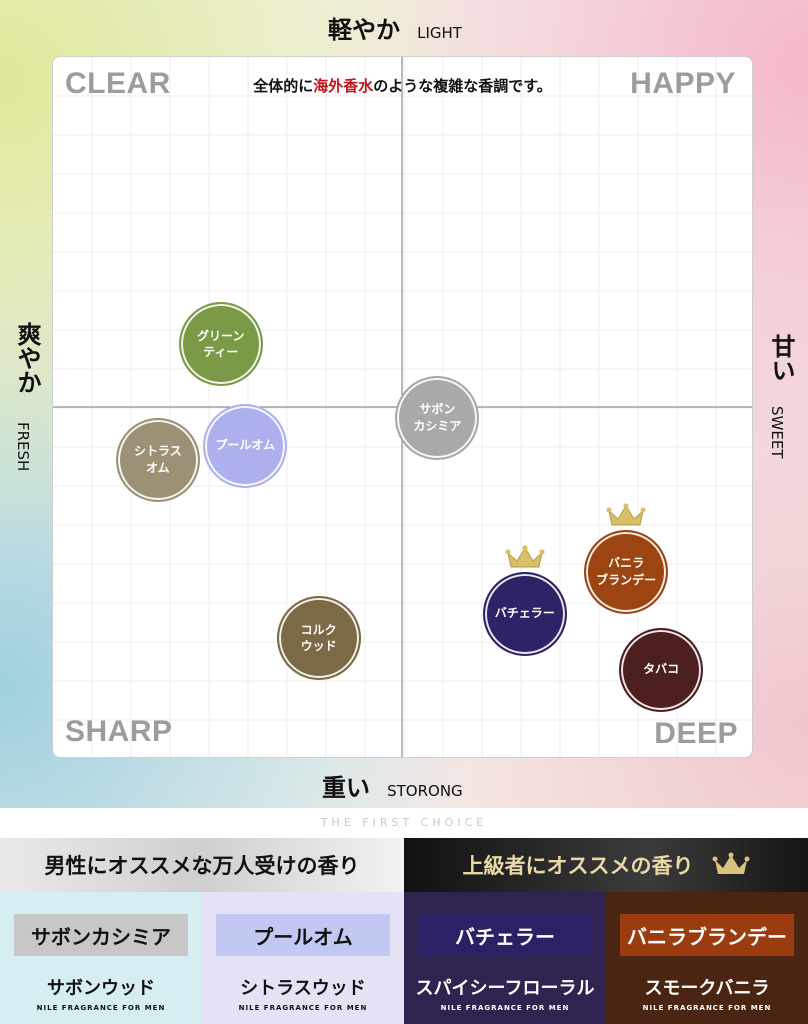  Describe the element at coordinates (101, 935) in the screenshot. I see `product-name: サボンカシミア` at that location.